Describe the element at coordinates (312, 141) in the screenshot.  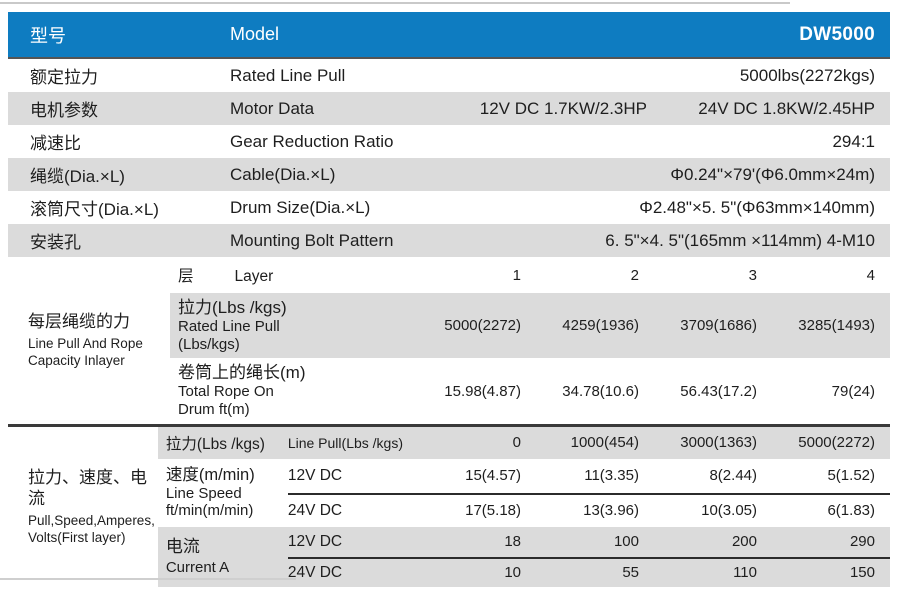
I see `row-label-en: Gear Reduction Ratio` at that location.